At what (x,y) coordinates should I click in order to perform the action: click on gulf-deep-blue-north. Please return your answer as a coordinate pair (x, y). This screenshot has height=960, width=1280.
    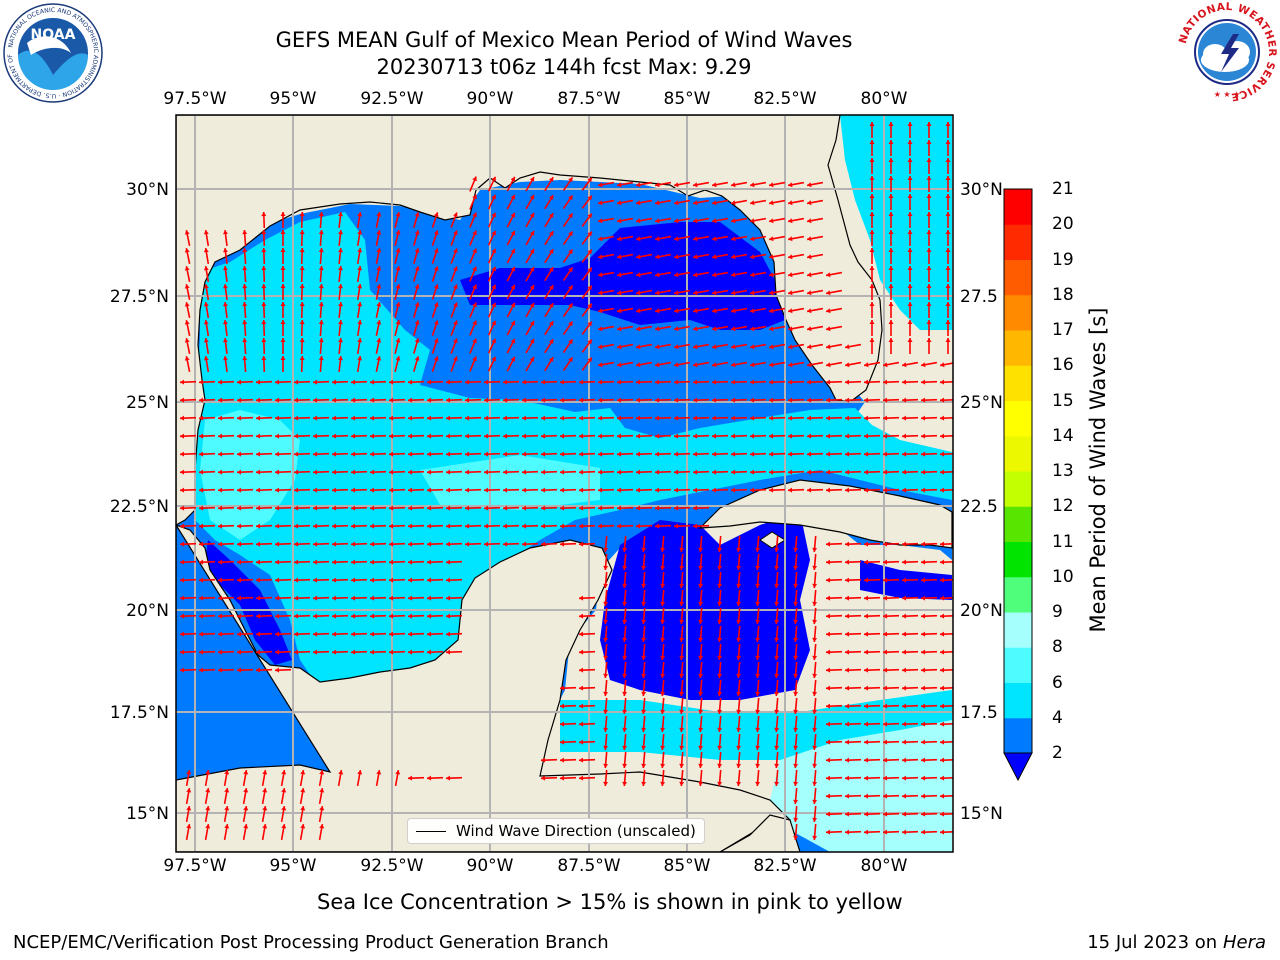
    Looking at the image, I should click on (622, 276).